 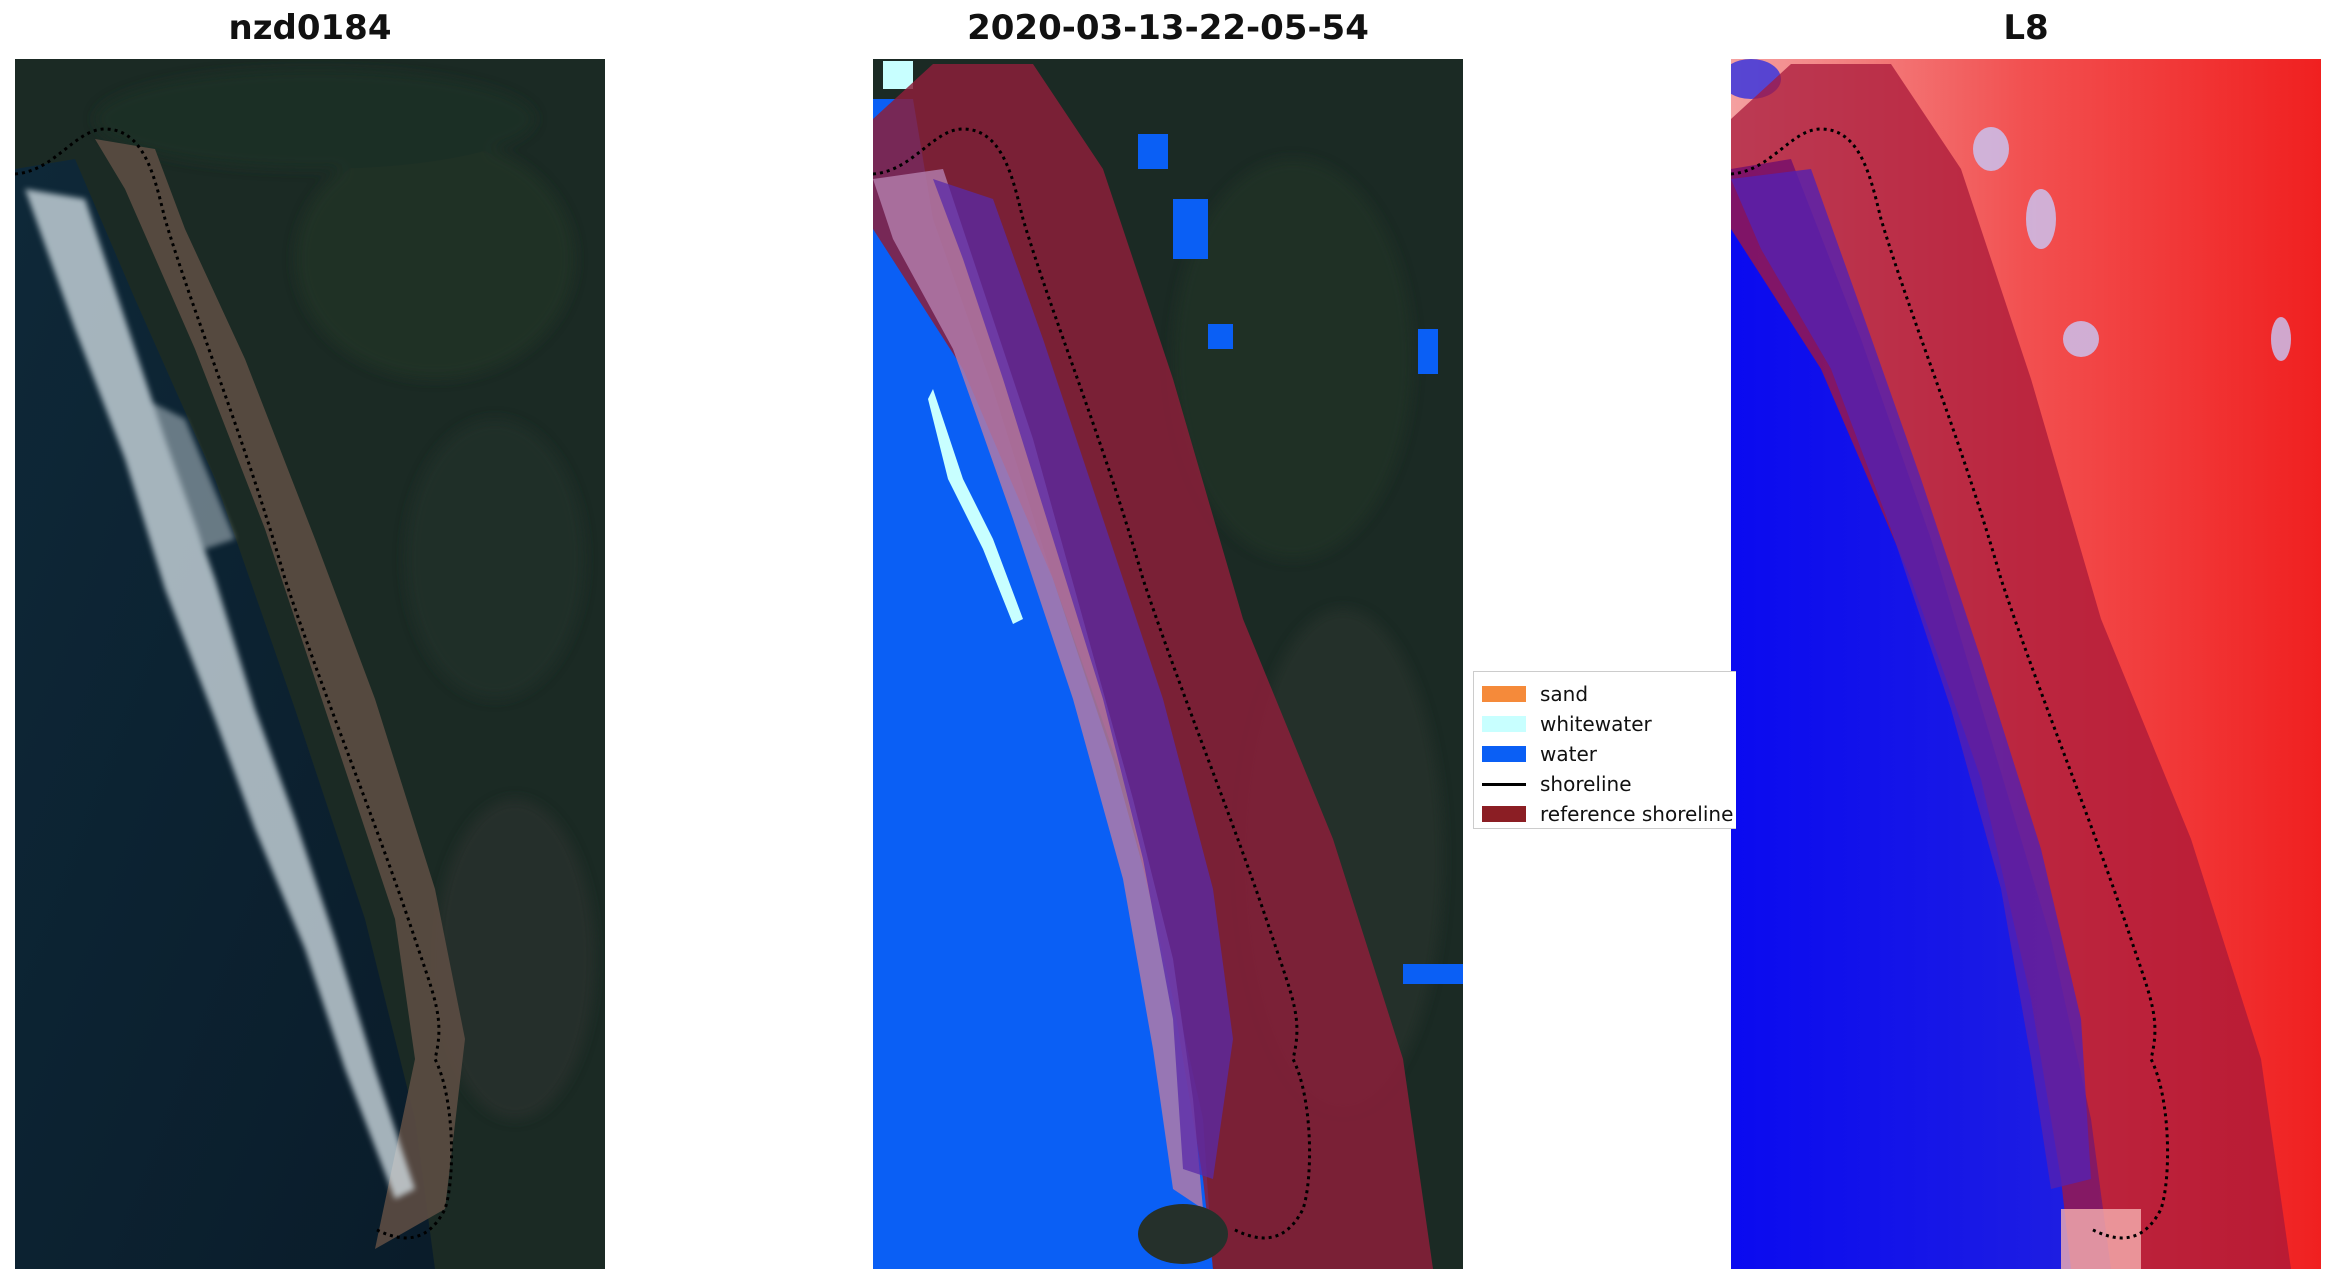 I want to click on legend-label-reference-shoreline: reference shoreline, so click(x=1637, y=814).